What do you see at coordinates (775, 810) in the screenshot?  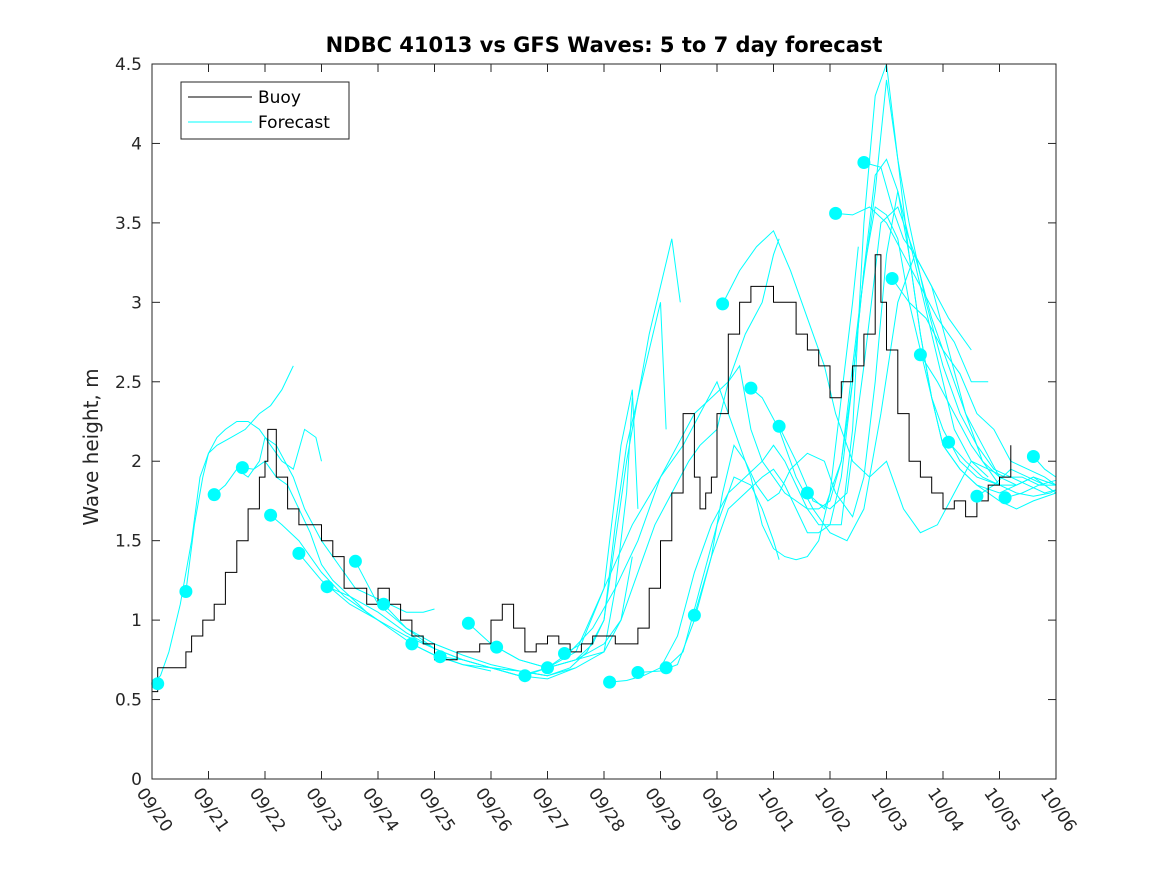 I see `x-tick-label: 10/01` at bounding box center [775, 810].